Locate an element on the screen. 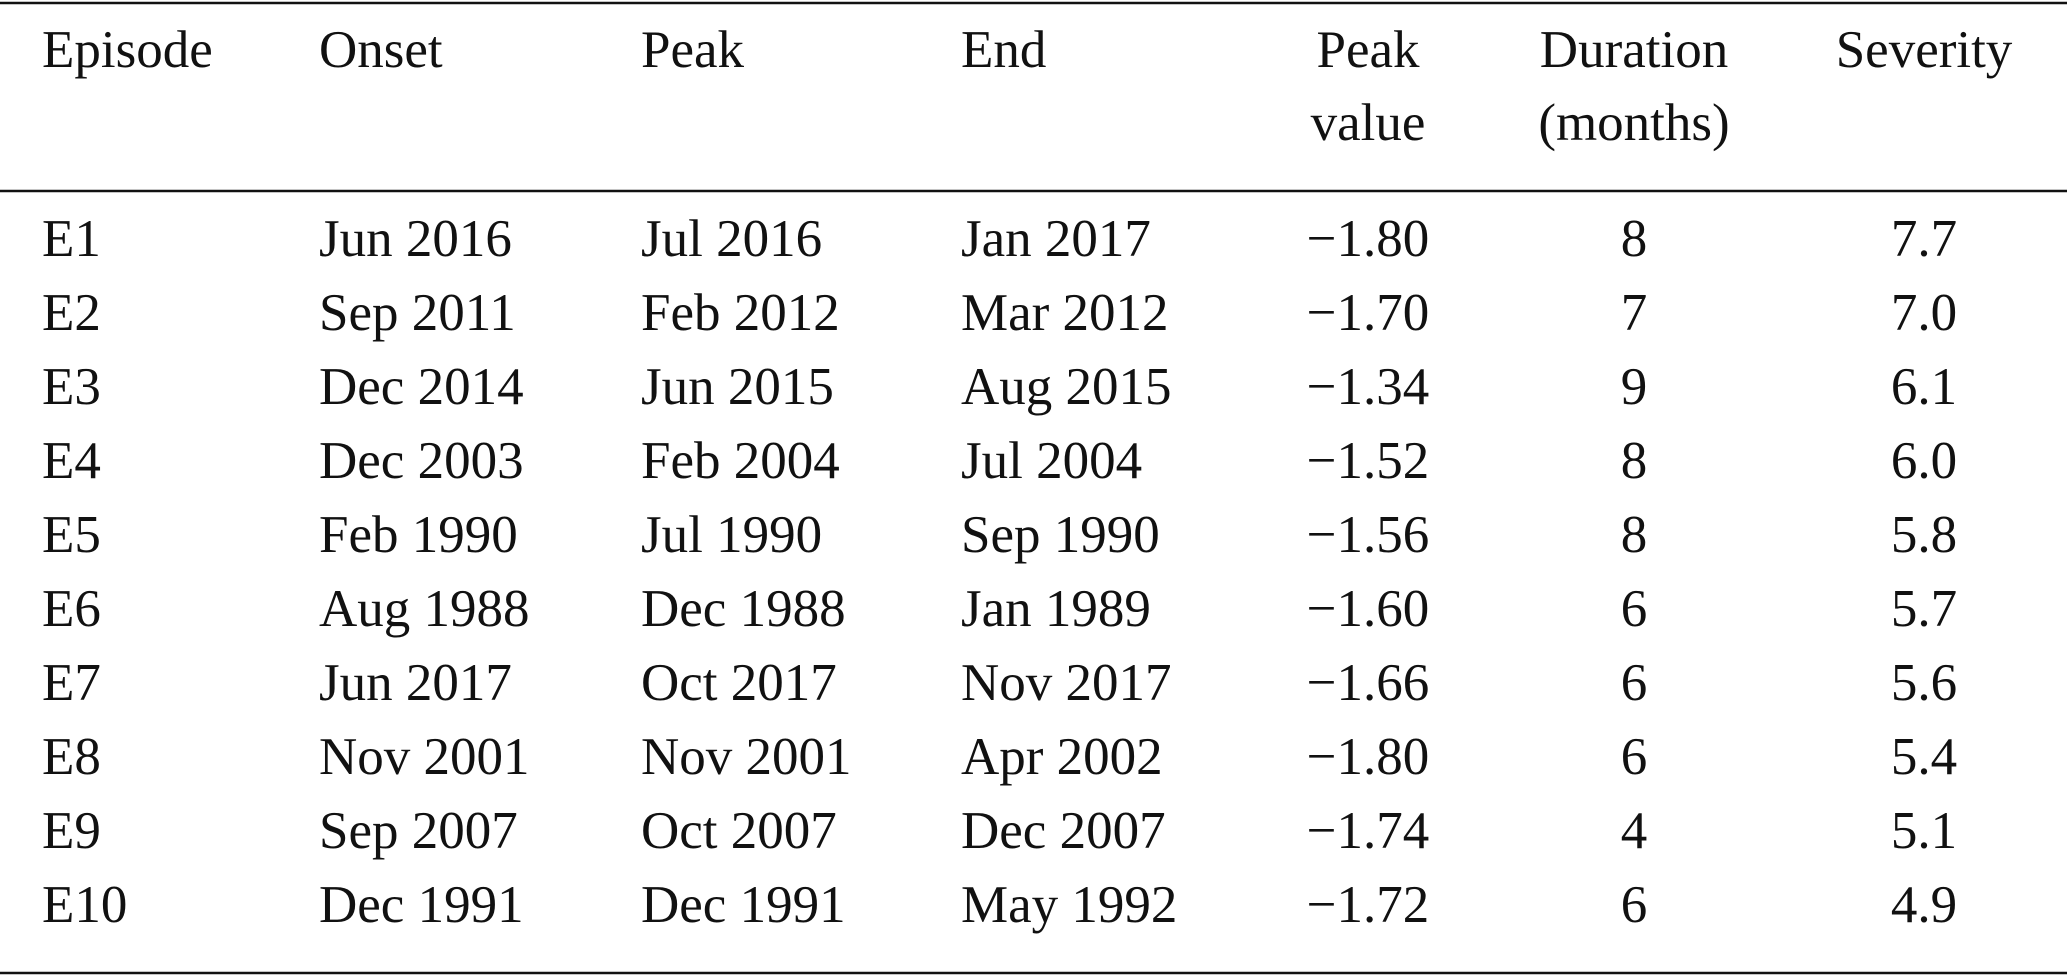  cell: 4.9 is located at coordinates (1924, 905).